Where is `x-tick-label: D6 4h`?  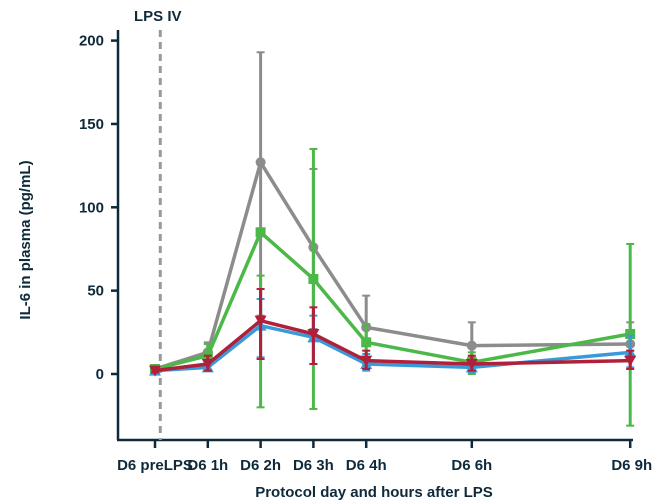
x-tick-label: D6 4h is located at coordinates (366, 465).